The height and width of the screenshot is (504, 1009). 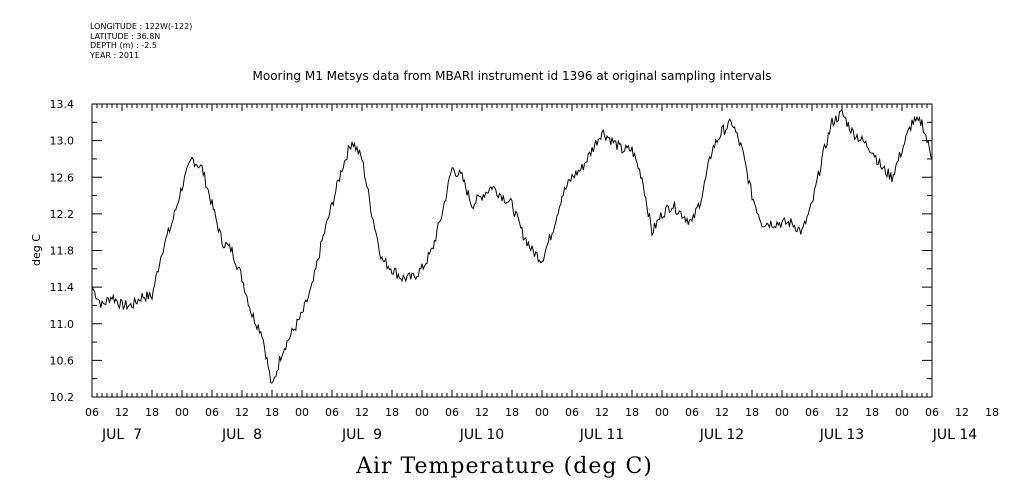 What do you see at coordinates (125, 36) in the screenshot?
I see `latitude-text: LATITUDE : 36.8N` at bounding box center [125, 36].